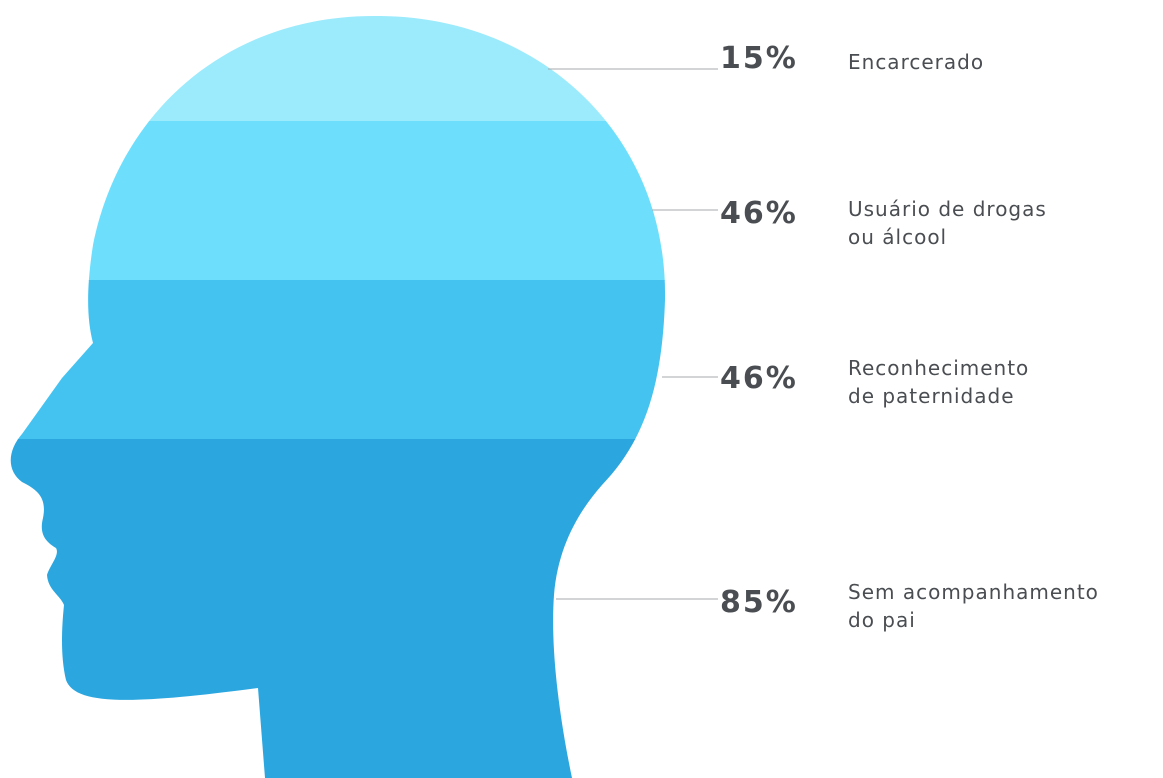 The height and width of the screenshot is (778, 1163). I want to click on stat-label: Sem acompanhamento do pai, so click(1004, 606).